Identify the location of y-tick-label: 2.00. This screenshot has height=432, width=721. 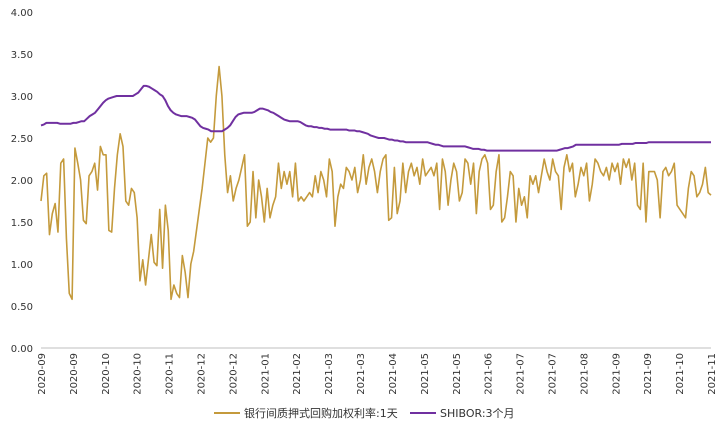
(22, 181).